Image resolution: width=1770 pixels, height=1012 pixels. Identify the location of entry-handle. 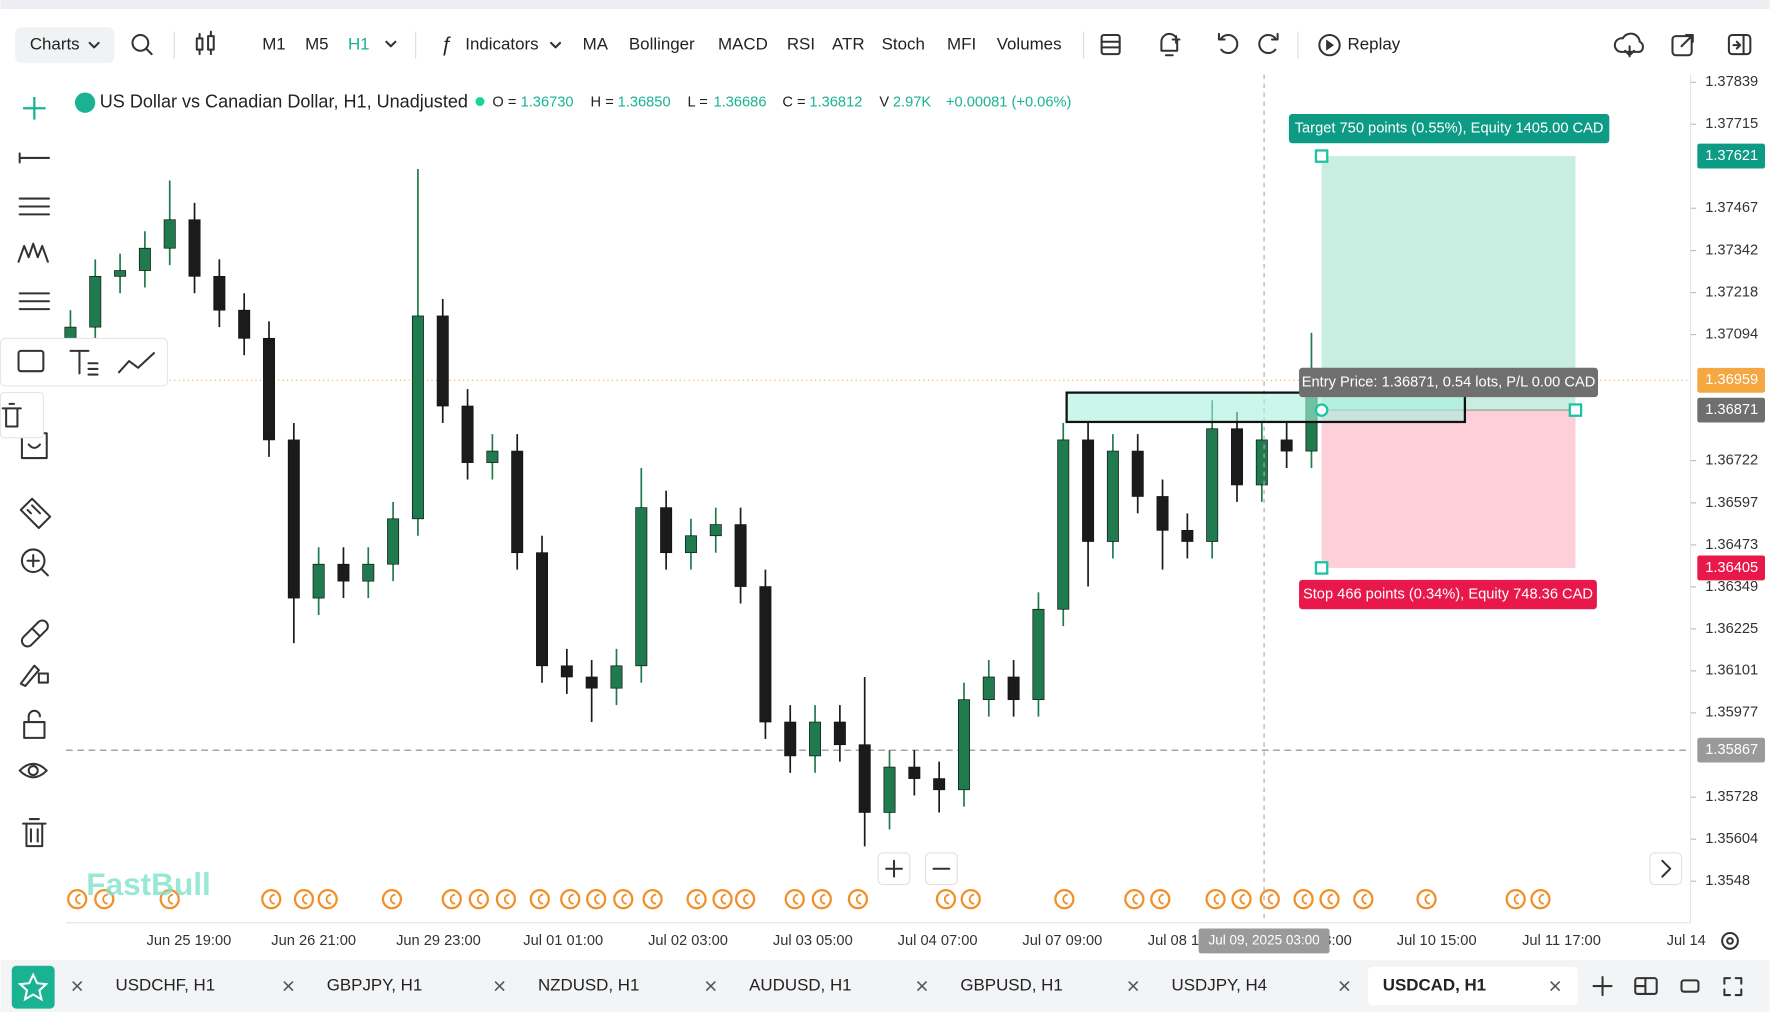
(1321, 410).